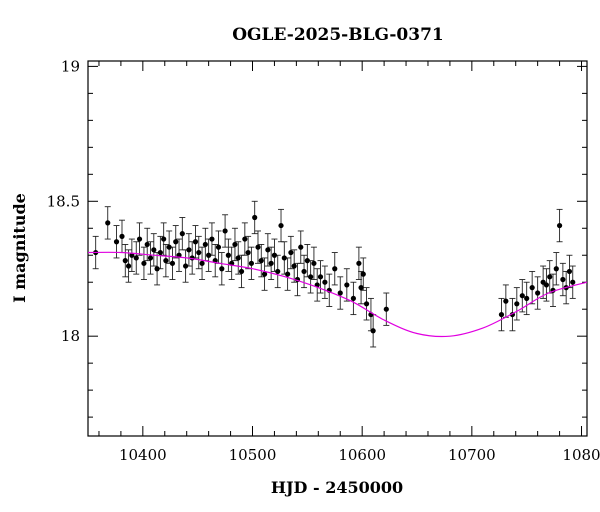  I want to click on model-curve, so click(337, 294).